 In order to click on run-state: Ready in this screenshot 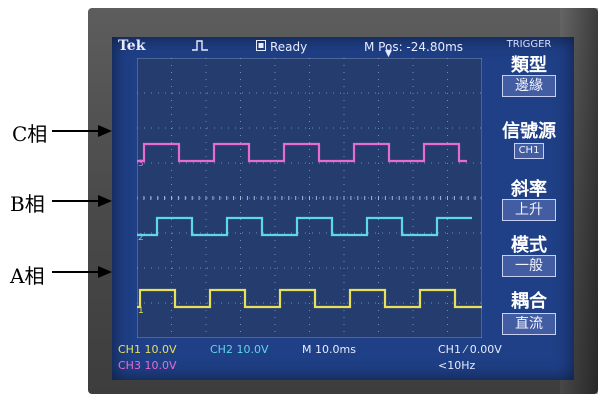, I will do `click(289, 47)`.